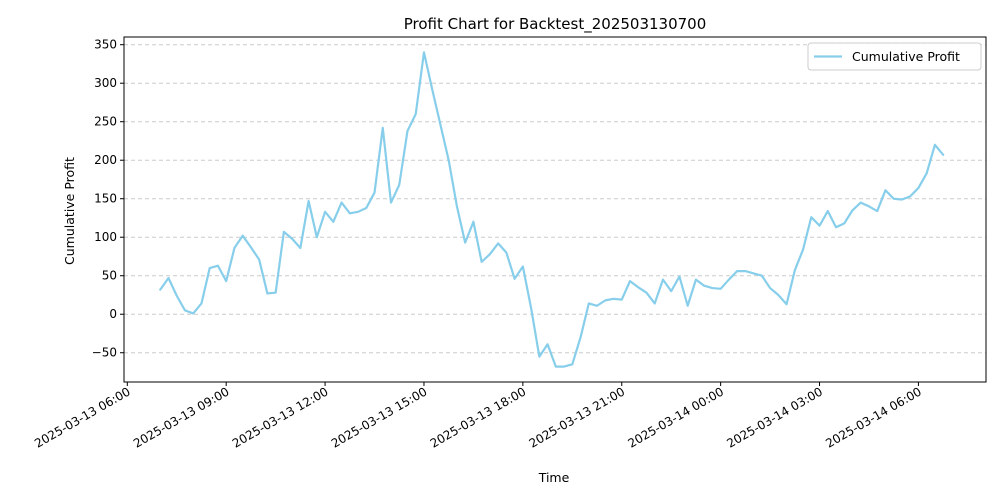  I want to click on x-tick-label: 2025-03-13 15:00, so click(379, 417).